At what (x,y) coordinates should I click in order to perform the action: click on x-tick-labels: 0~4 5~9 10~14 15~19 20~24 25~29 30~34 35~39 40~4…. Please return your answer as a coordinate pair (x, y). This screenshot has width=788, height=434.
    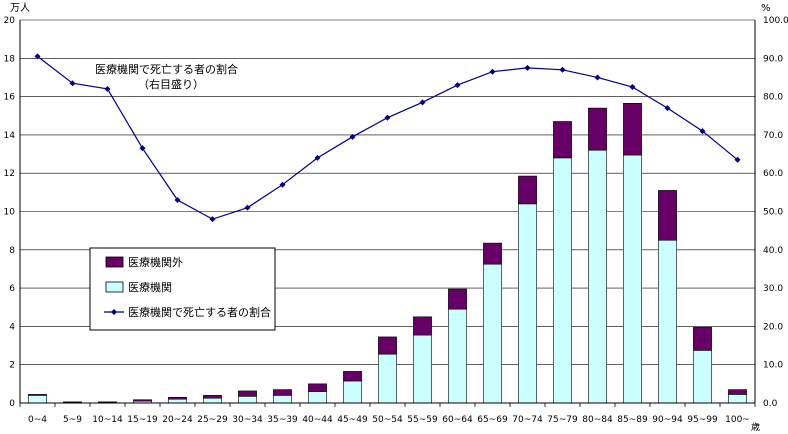
    Looking at the image, I should click on (389, 420).